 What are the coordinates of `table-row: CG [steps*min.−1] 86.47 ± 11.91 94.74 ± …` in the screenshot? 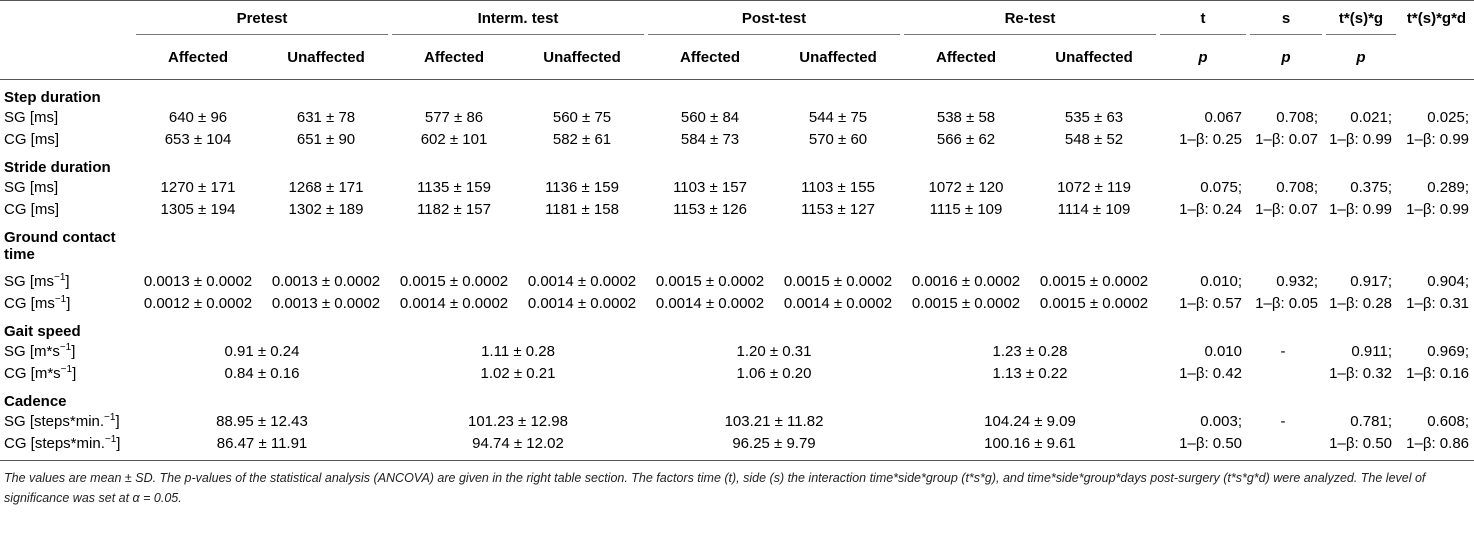 It's located at (737, 443).